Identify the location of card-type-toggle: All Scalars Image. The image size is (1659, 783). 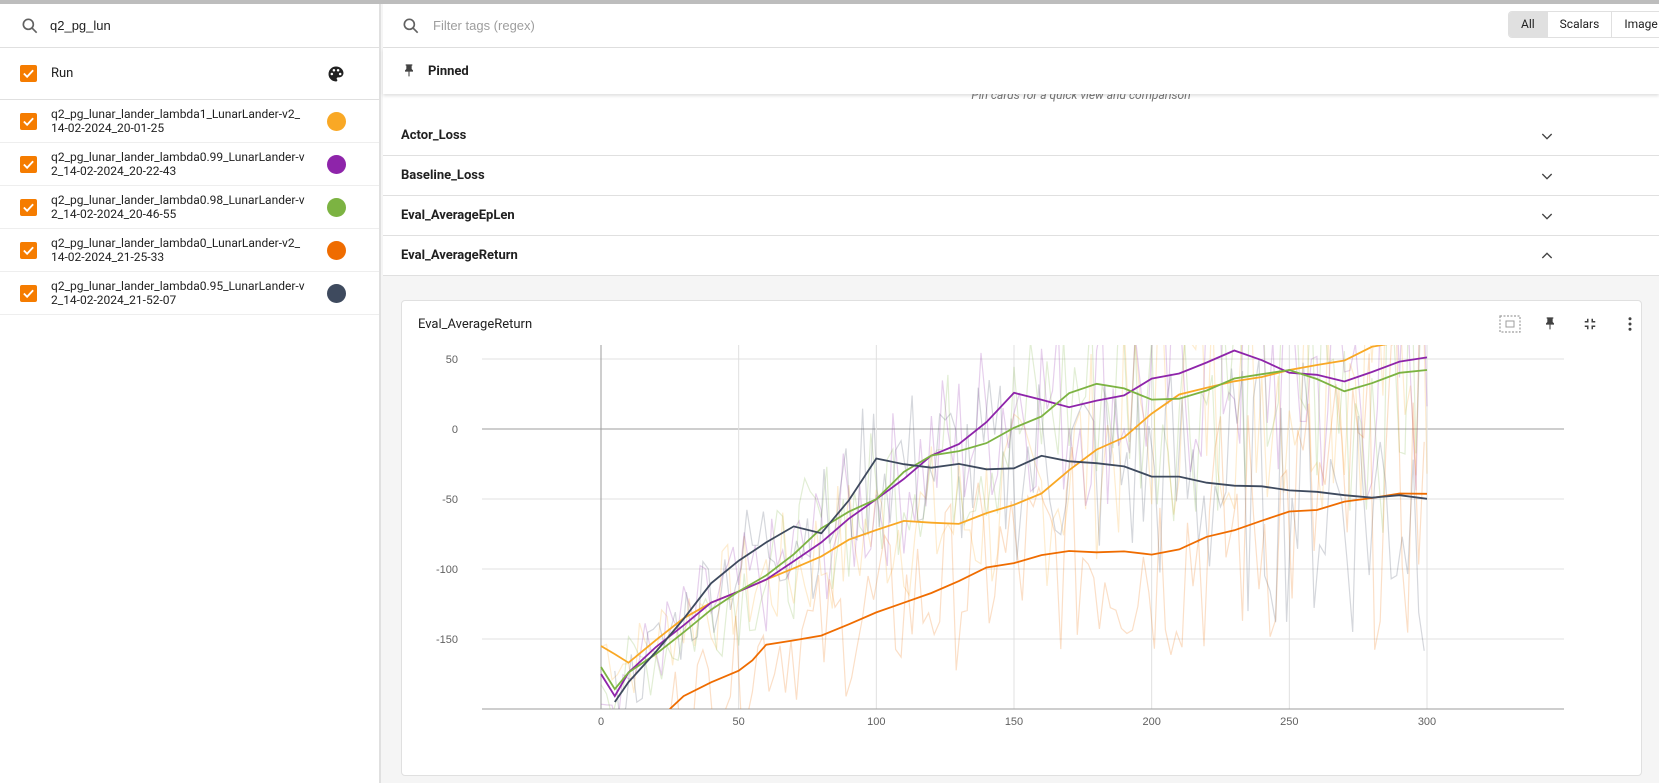
(1583, 24).